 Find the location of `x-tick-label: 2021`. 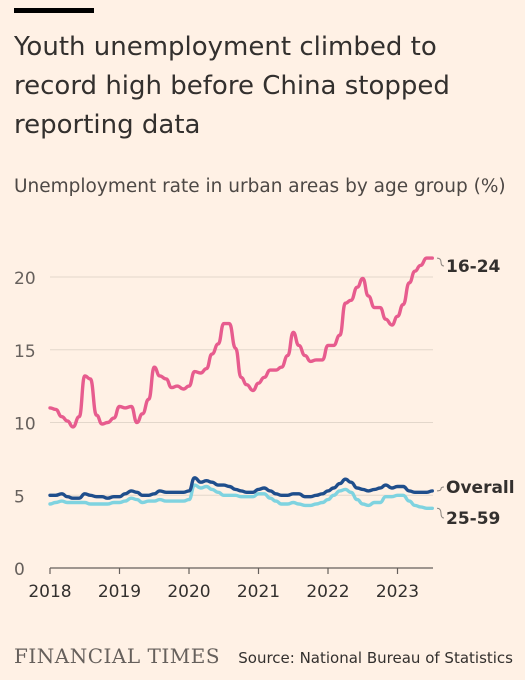

x-tick-label: 2021 is located at coordinates (258, 592).